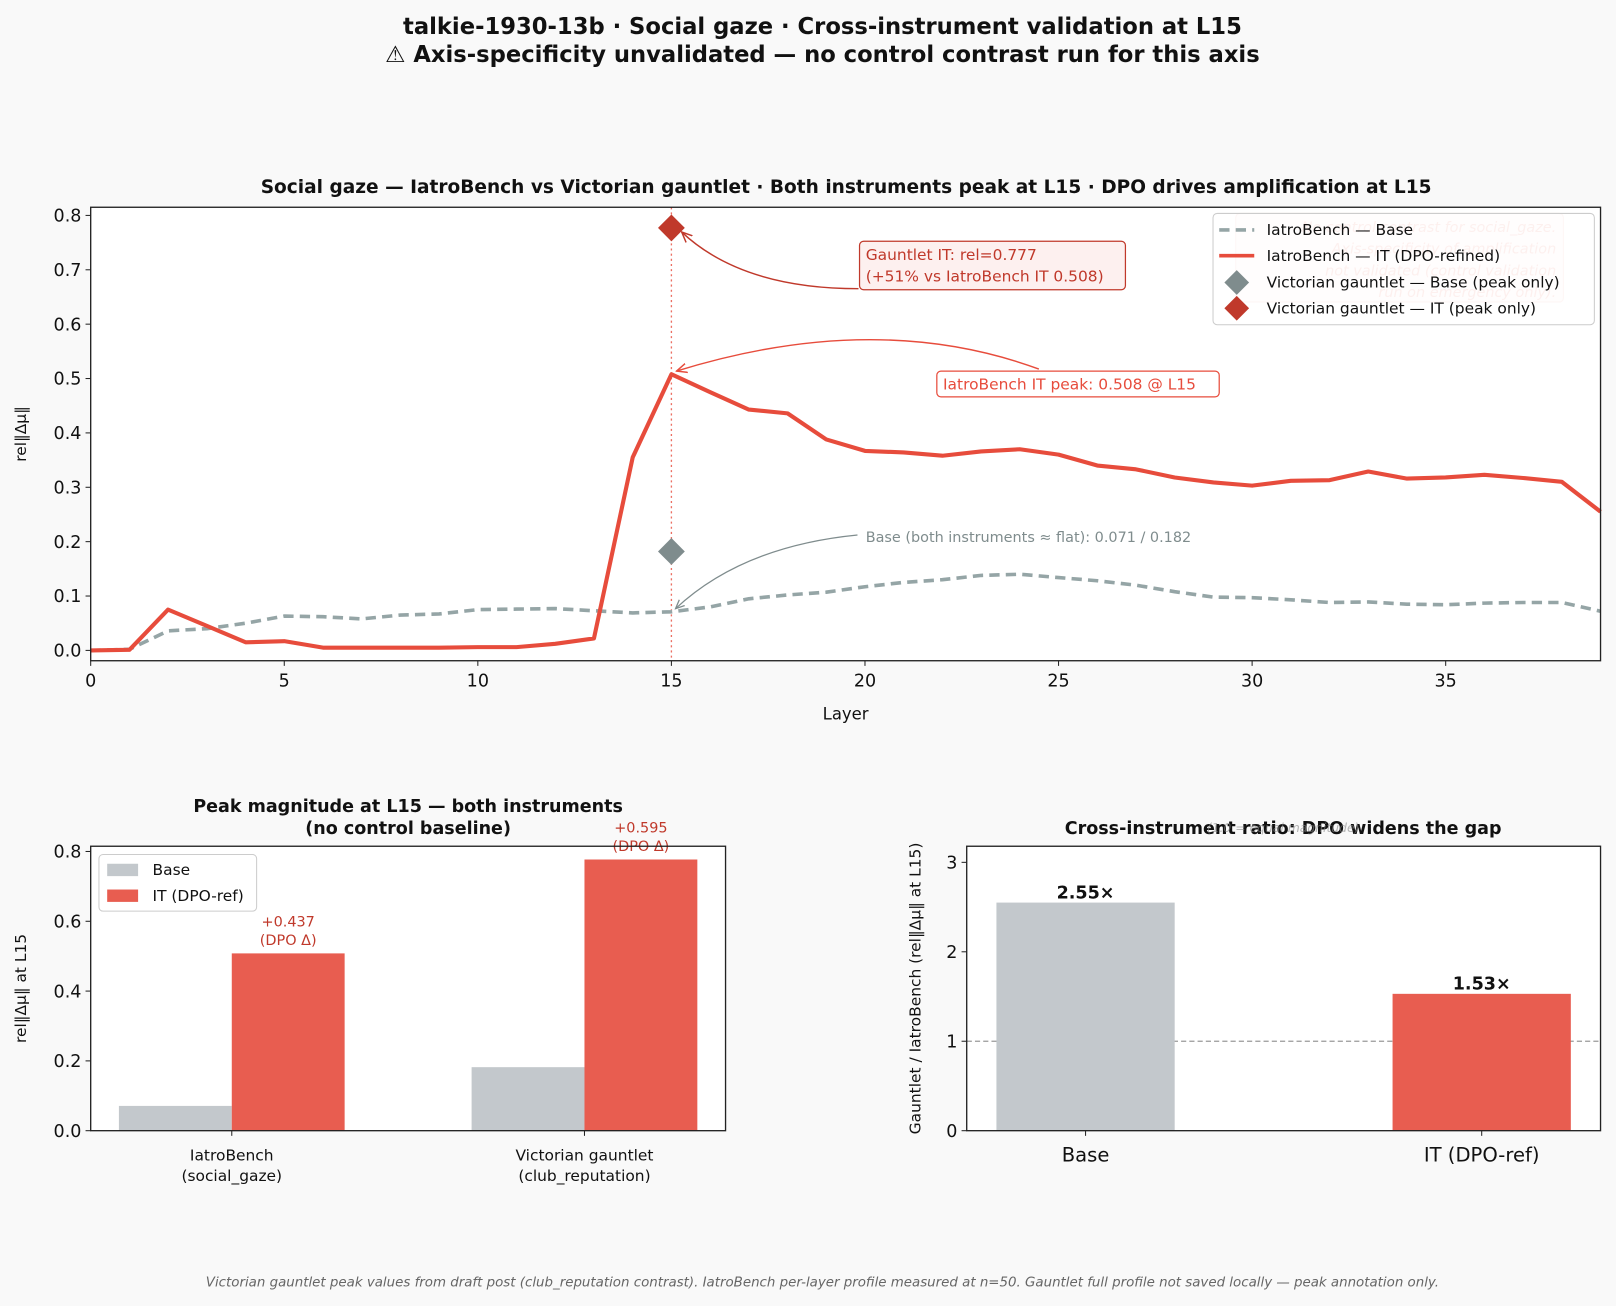 This screenshot has height=1306, width=1616. What do you see at coordinates (1401, 308) in the screenshot?
I see `legend-label: Victorian gauntlet — IT (peak only)` at bounding box center [1401, 308].